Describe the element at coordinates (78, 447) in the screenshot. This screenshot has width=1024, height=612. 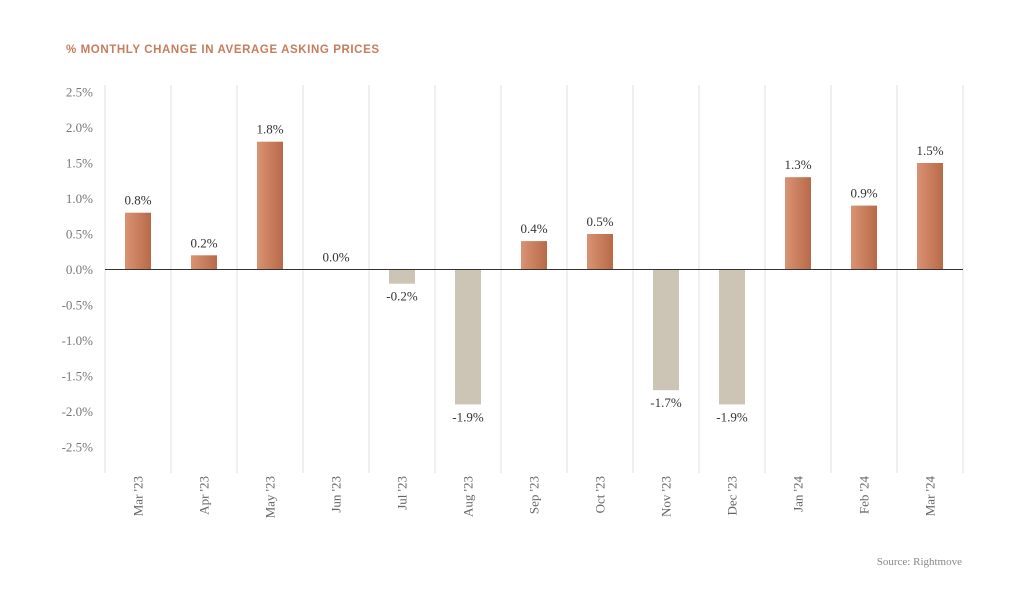
I see `y-tick-label: -2.5%` at that location.